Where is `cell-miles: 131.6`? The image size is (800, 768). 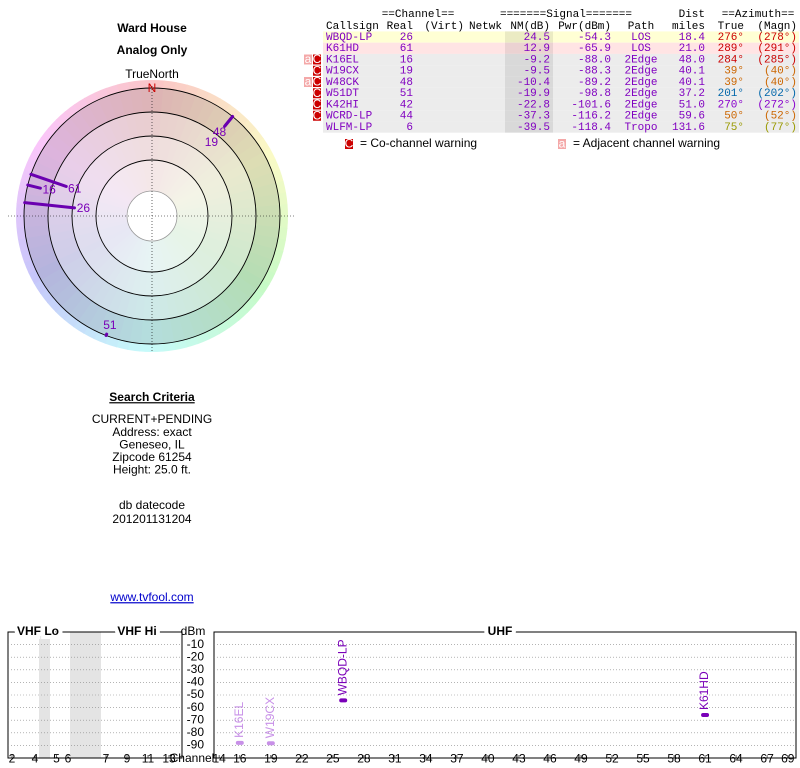 cell-miles: 131.6 is located at coordinates (688, 128).